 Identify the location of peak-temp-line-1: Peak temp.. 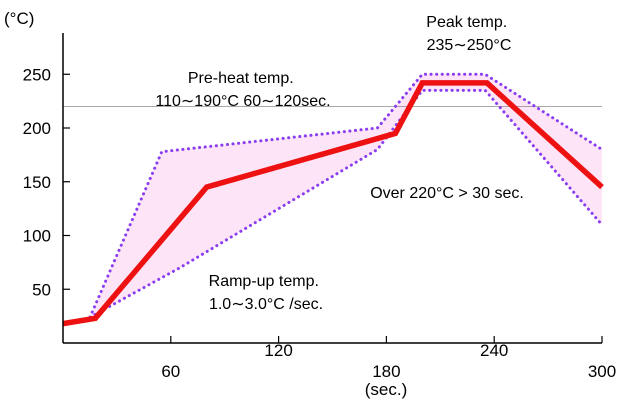
(466, 22).